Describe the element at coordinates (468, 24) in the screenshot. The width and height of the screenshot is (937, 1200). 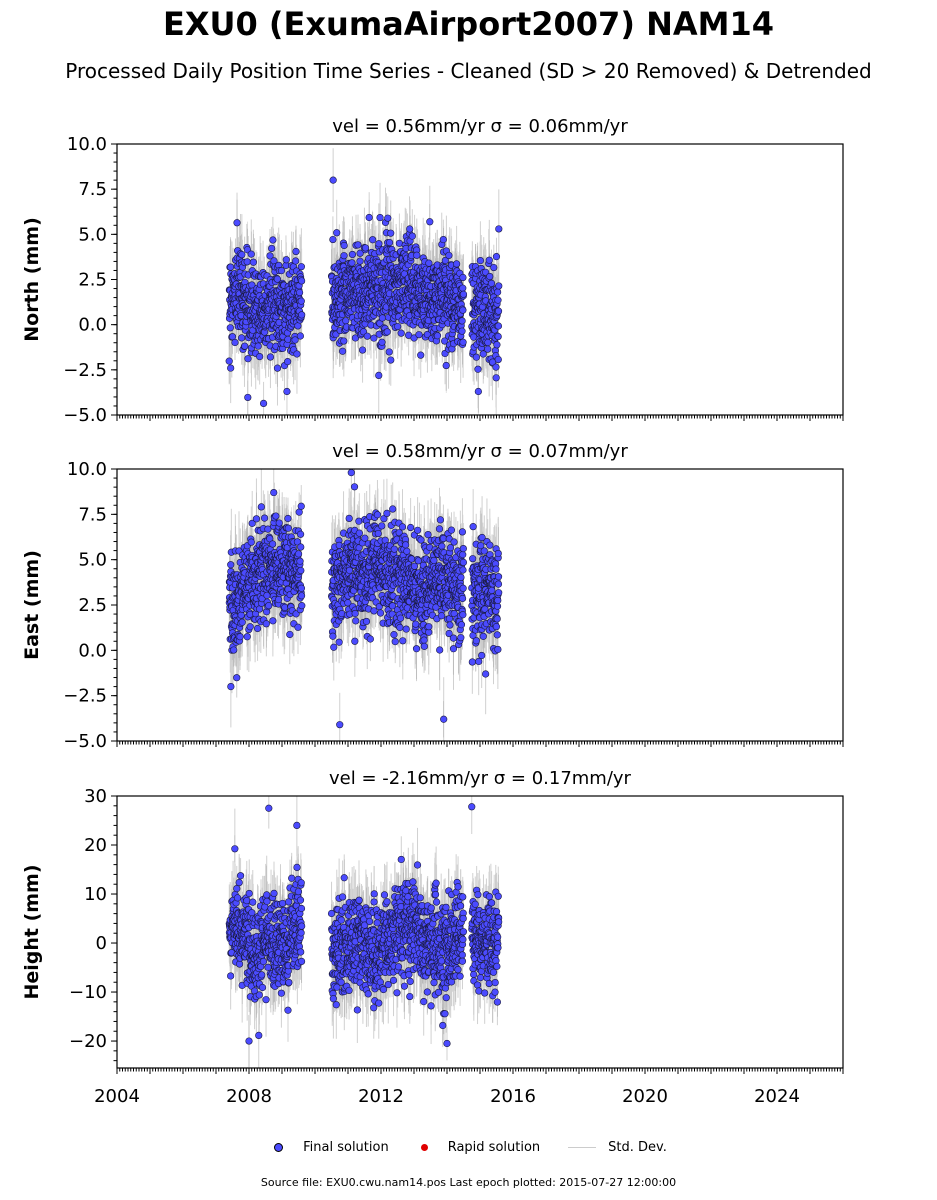
I see `chart-title: EXU0 (ExumaAirport2007) NAM14` at that location.